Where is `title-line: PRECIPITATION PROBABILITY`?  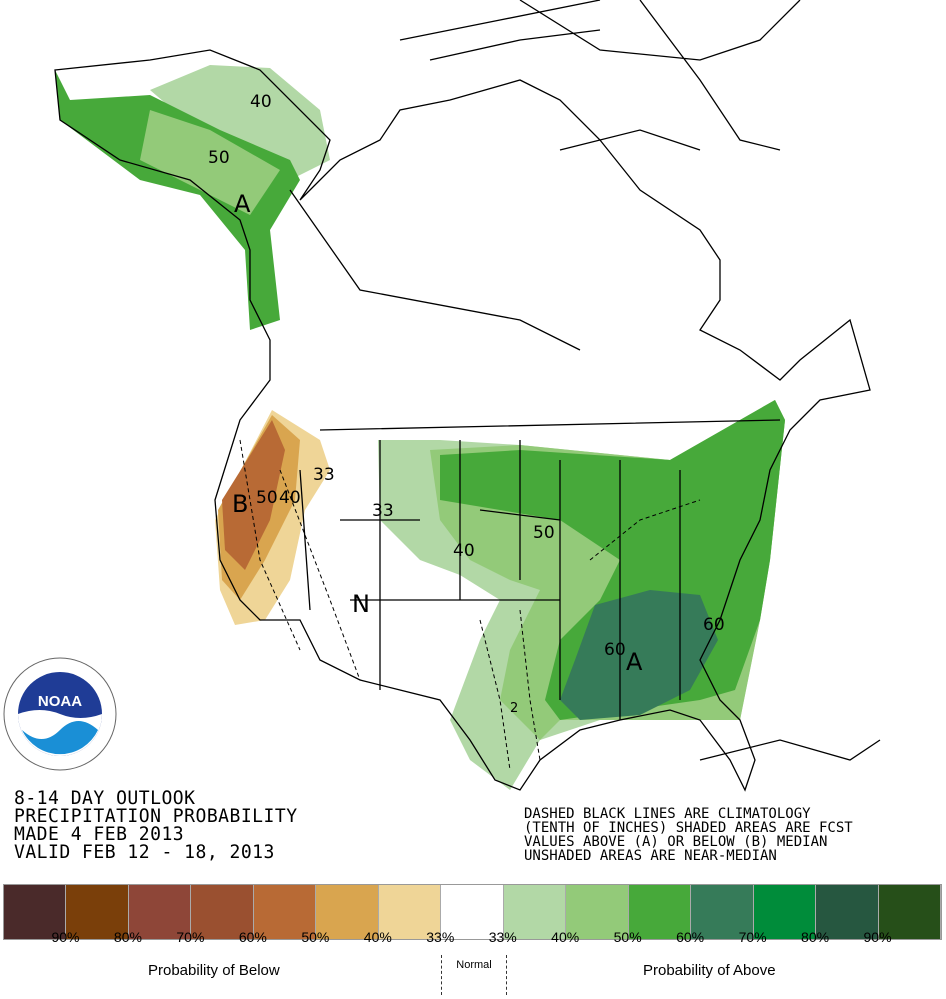 title-line: PRECIPITATION PROBABILITY is located at coordinates (156, 816).